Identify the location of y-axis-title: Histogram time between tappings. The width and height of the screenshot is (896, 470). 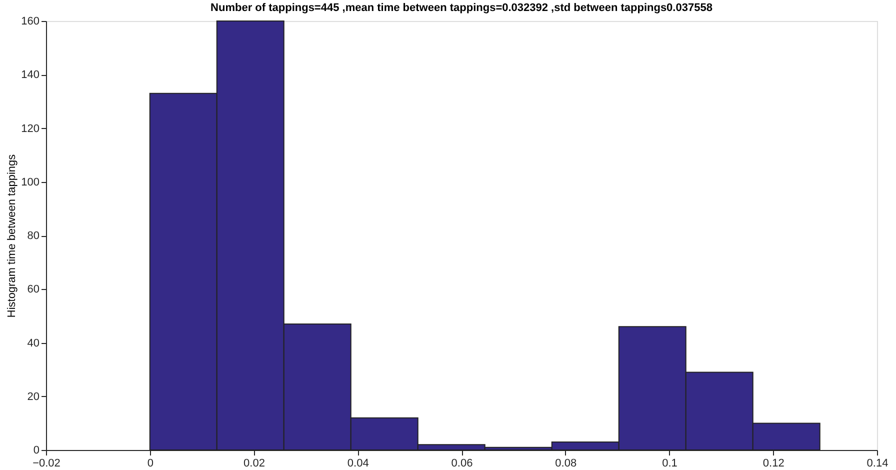
(12, 236).